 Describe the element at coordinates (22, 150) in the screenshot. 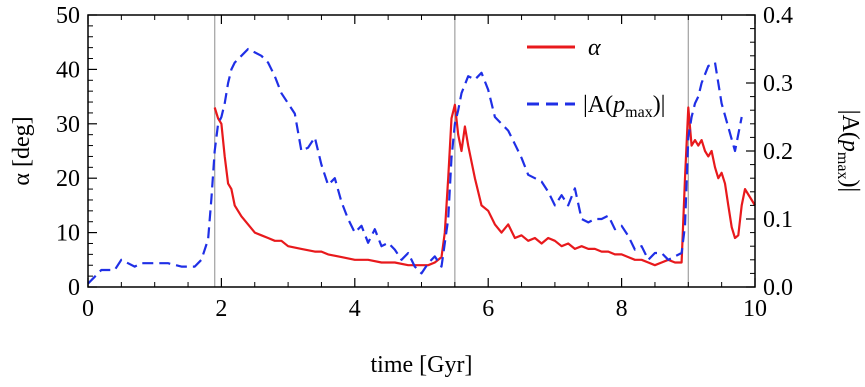

I see `y-axis-left-title: α [deg]` at that location.